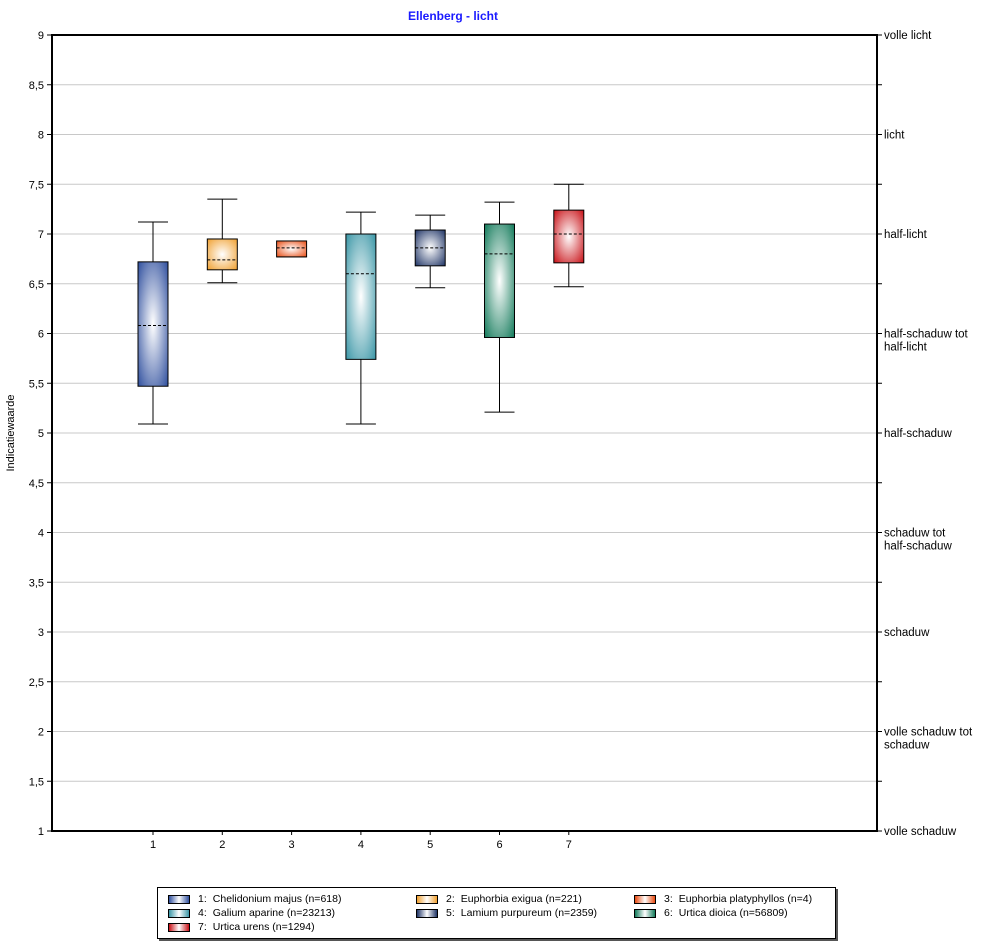 This screenshot has height=941, width=998. Describe the element at coordinates (153, 845) in the screenshot. I see `x-tick-label: 1` at that location.